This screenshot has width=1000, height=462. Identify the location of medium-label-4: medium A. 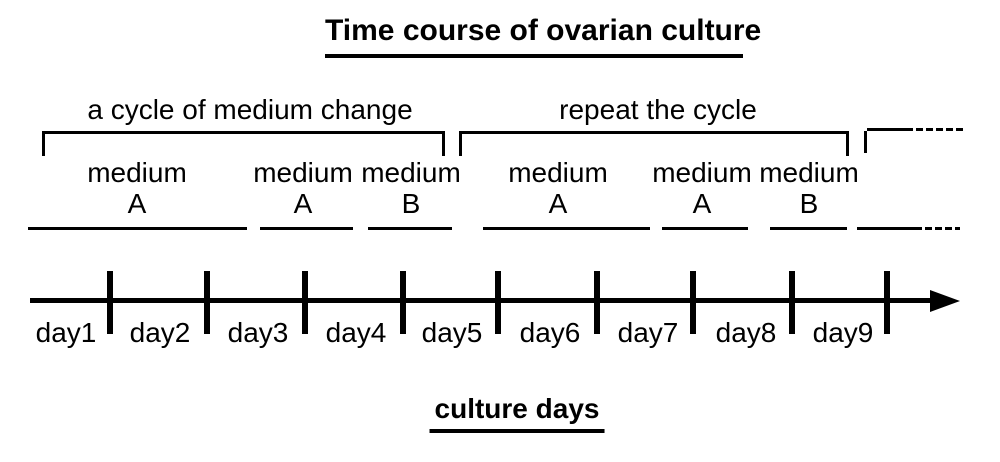
(558, 188).